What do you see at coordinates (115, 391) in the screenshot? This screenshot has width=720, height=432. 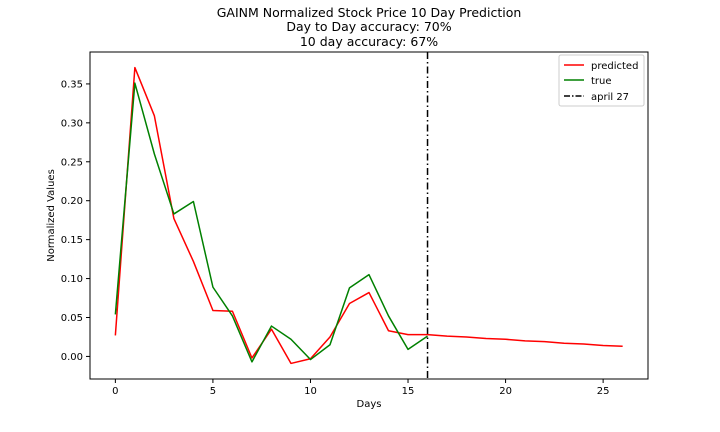 I see `x-tick-label: 0` at bounding box center [115, 391].